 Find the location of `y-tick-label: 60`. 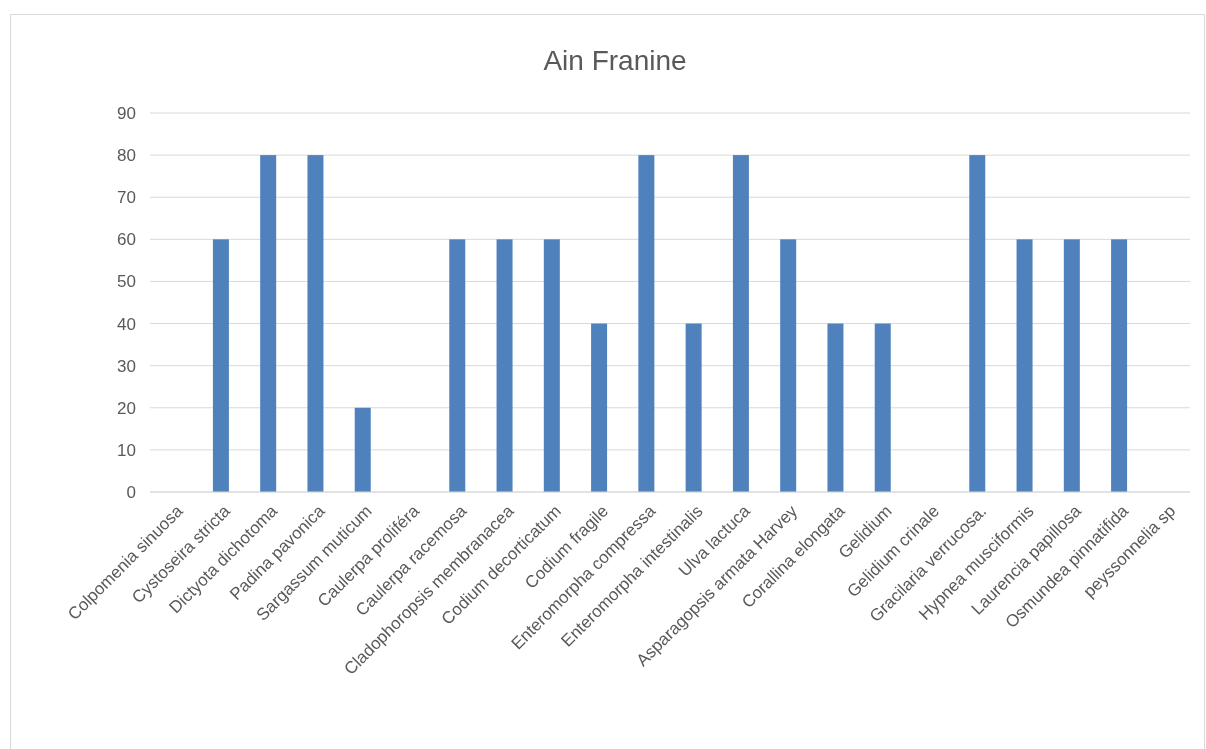

y-tick-label: 60 is located at coordinates (126, 240).